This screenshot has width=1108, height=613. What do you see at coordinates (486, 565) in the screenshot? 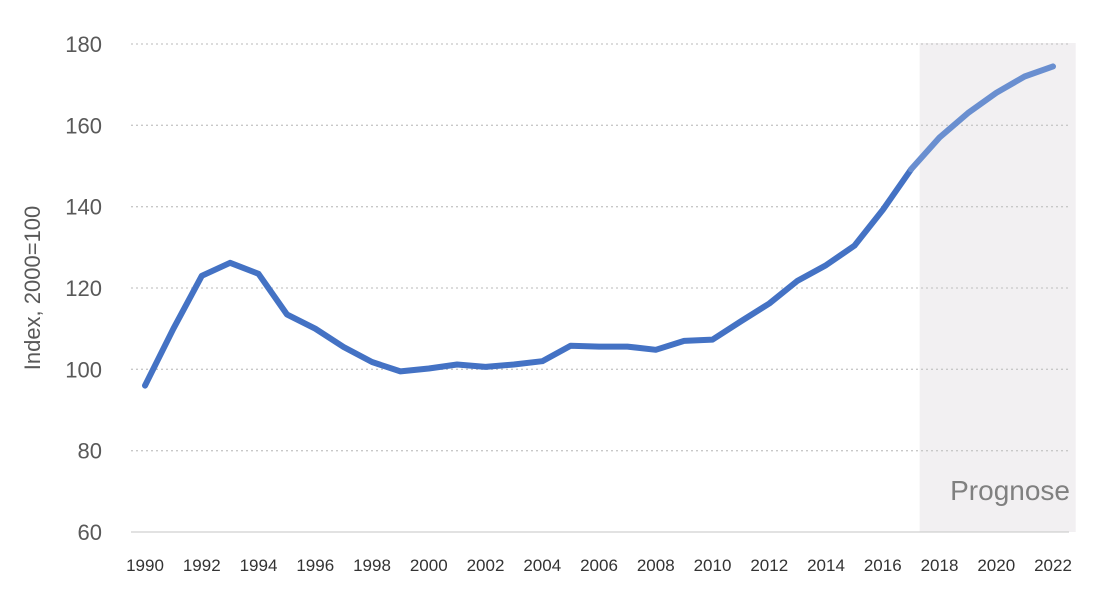
I see `x-tick-label: 2002` at bounding box center [486, 565].